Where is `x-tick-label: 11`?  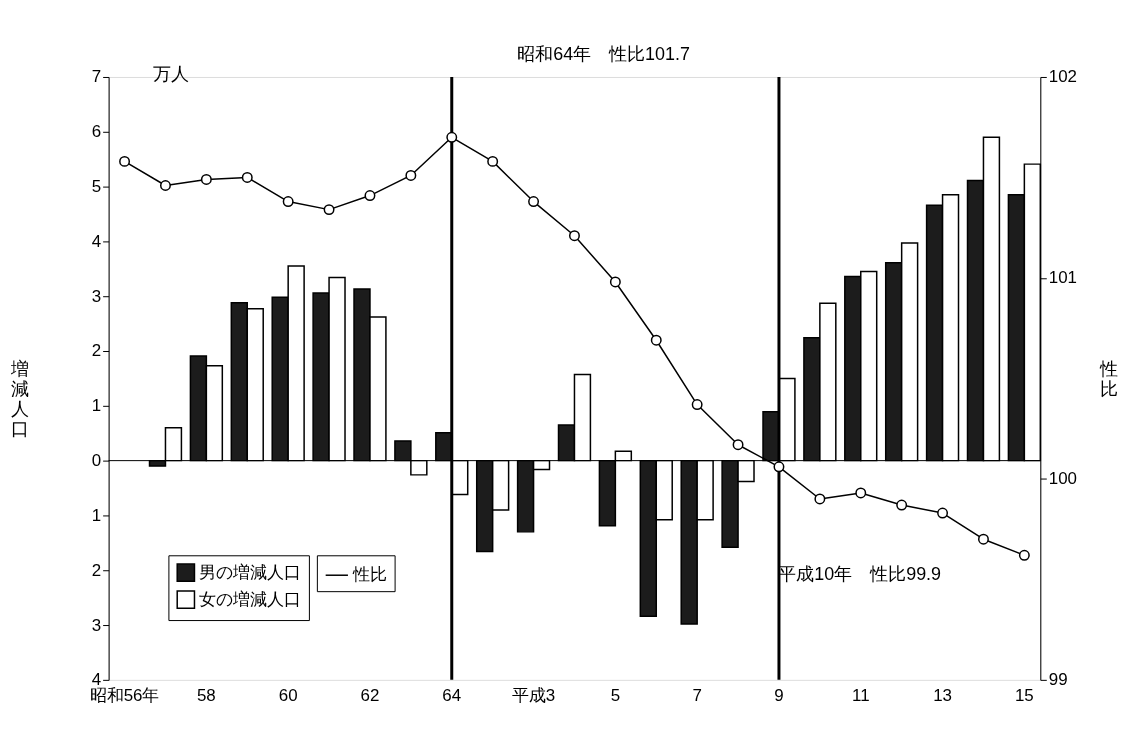 x-tick-label: 11 is located at coordinates (860, 696).